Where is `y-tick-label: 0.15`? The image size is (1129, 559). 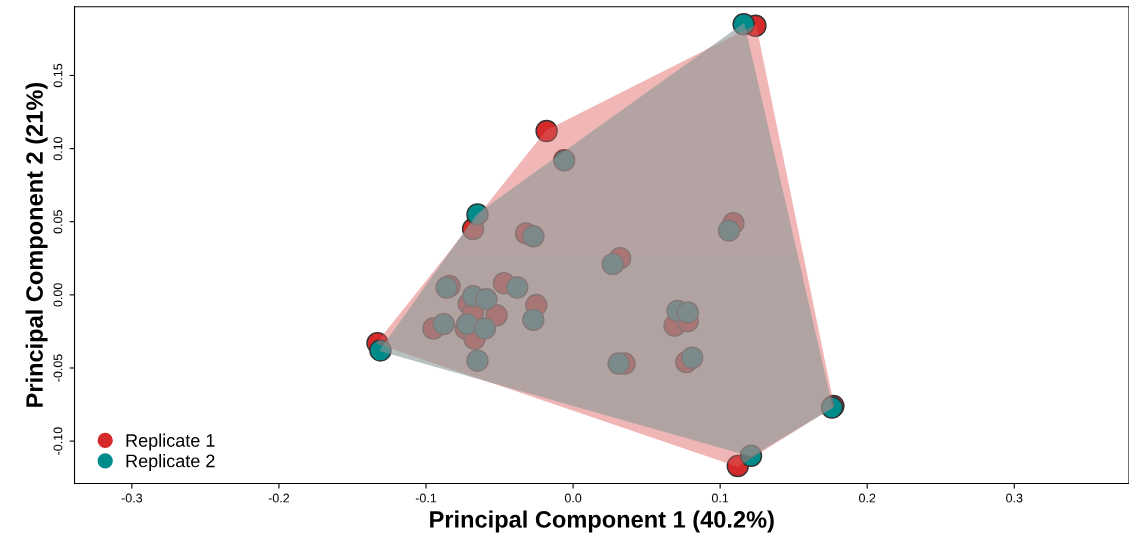
y-tick-label: 0.15 is located at coordinates (58, 75).